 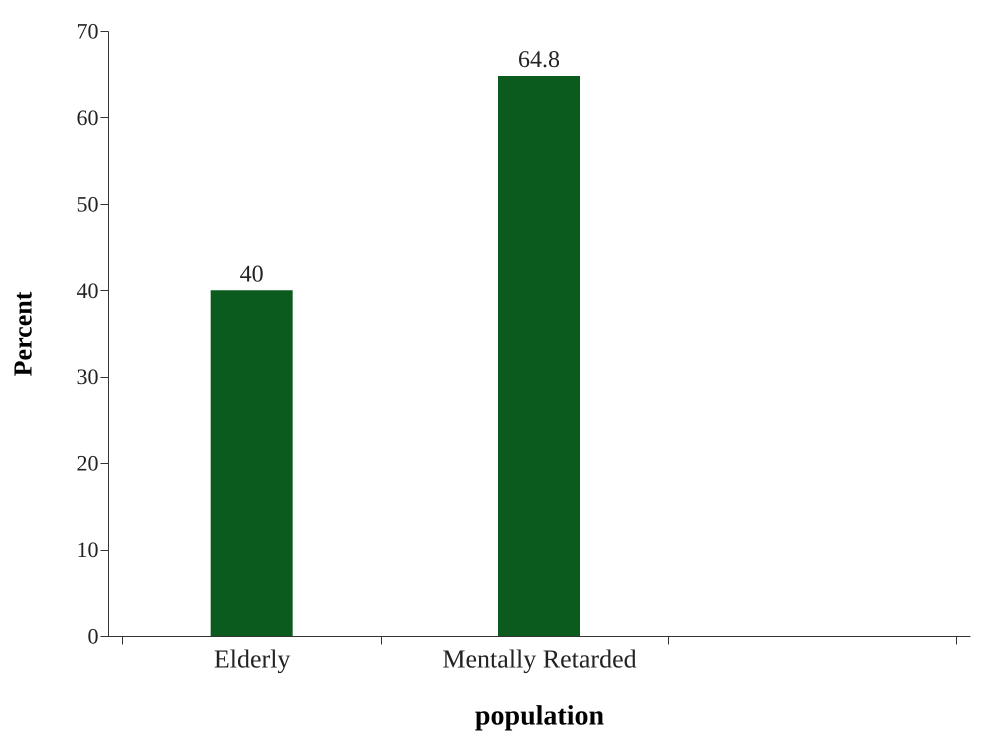 What do you see at coordinates (93, 636) in the screenshot?
I see `y-tick-label: 0` at bounding box center [93, 636].